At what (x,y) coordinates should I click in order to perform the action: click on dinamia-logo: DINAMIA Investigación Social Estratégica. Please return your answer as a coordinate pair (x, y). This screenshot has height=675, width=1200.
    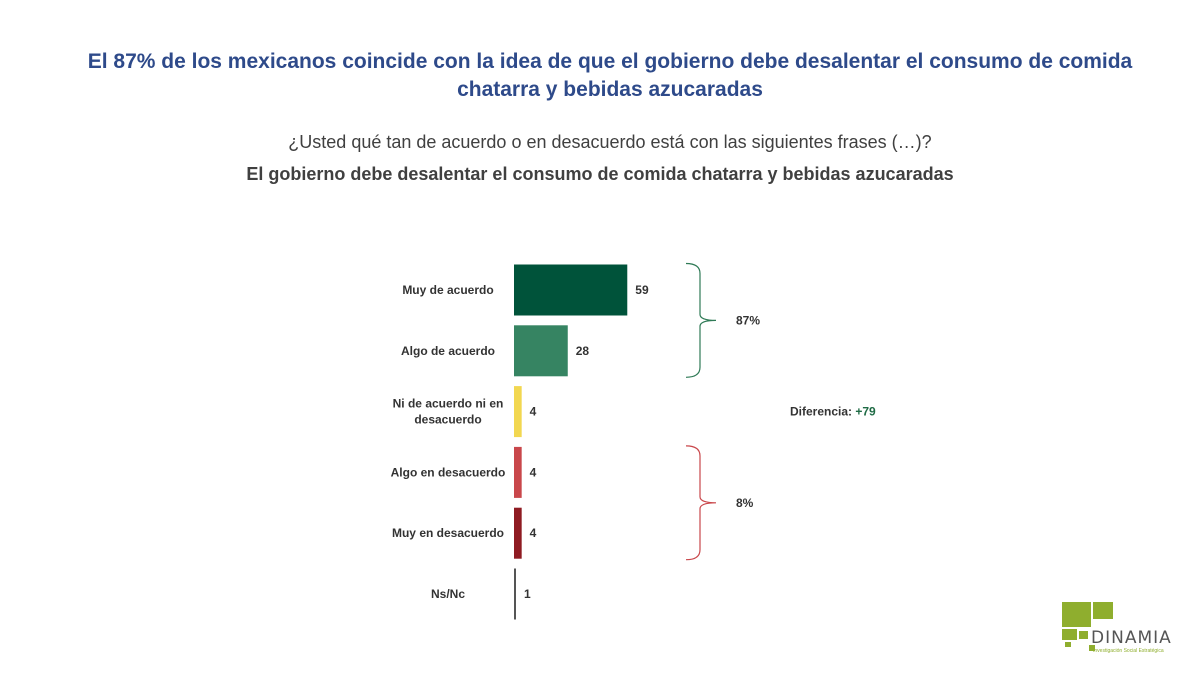
    Looking at the image, I should click on (1117, 630).